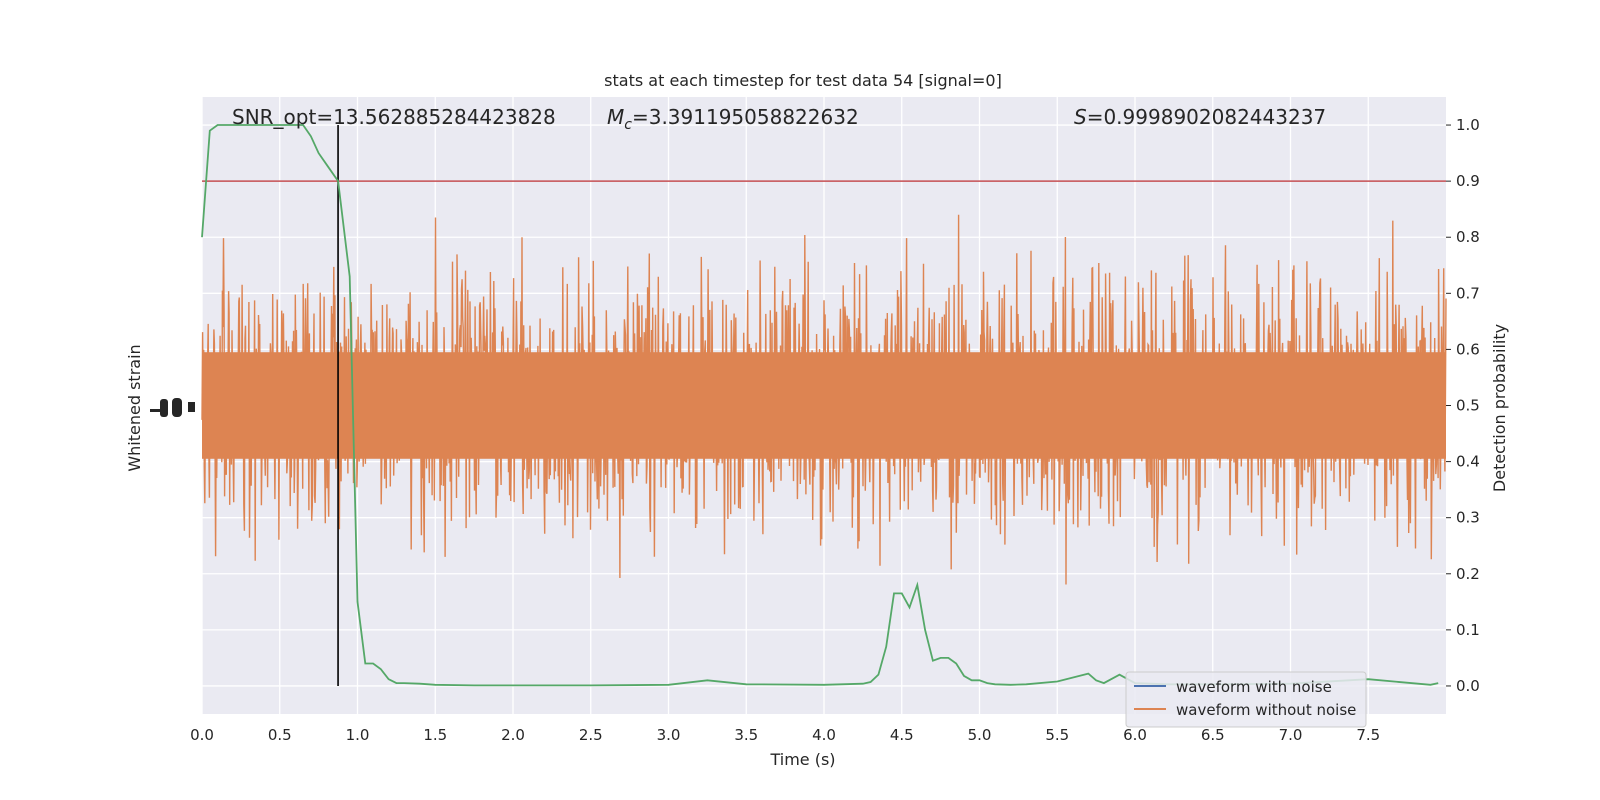 Image resolution: width=1600 pixels, height=800 pixels. I want to click on right-axis-ticks: 0.0 0.1 0.2 0.3 0.4 0.5 0.6 0.7 0.8 0.9 1.0, so click(1463, 405).